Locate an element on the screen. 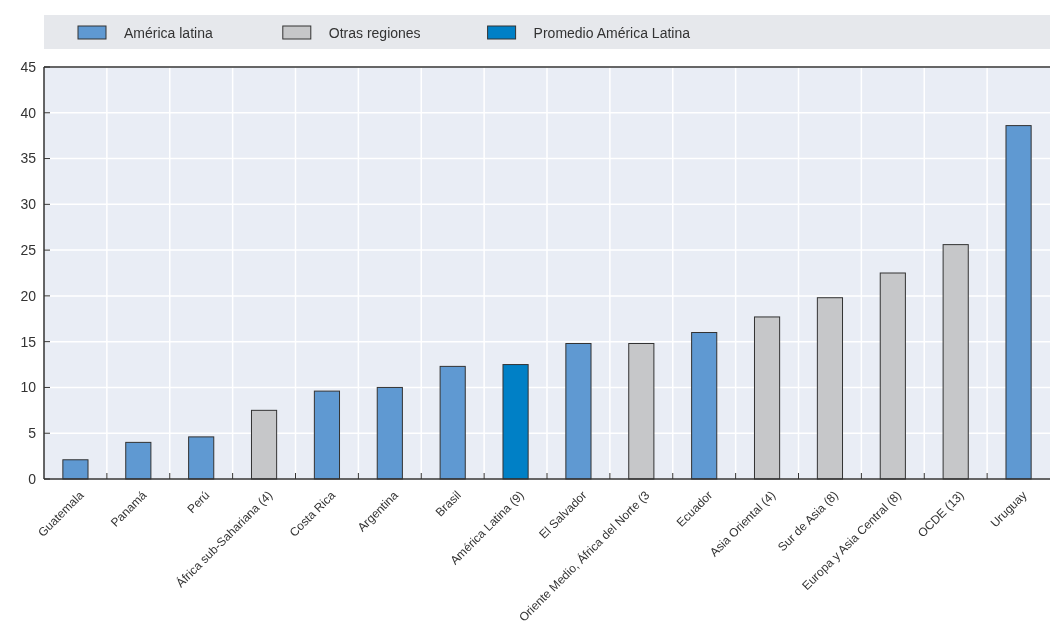  y-tick-label: 25 is located at coordinates (28, 250).